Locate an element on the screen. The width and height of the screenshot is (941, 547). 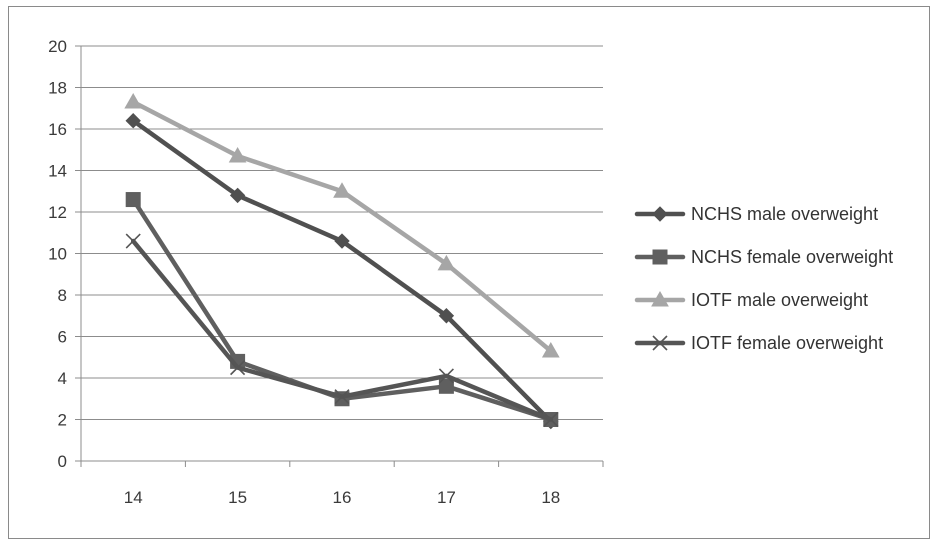
legend-label: IOTF female overweight is located at coordinates (787, 343).